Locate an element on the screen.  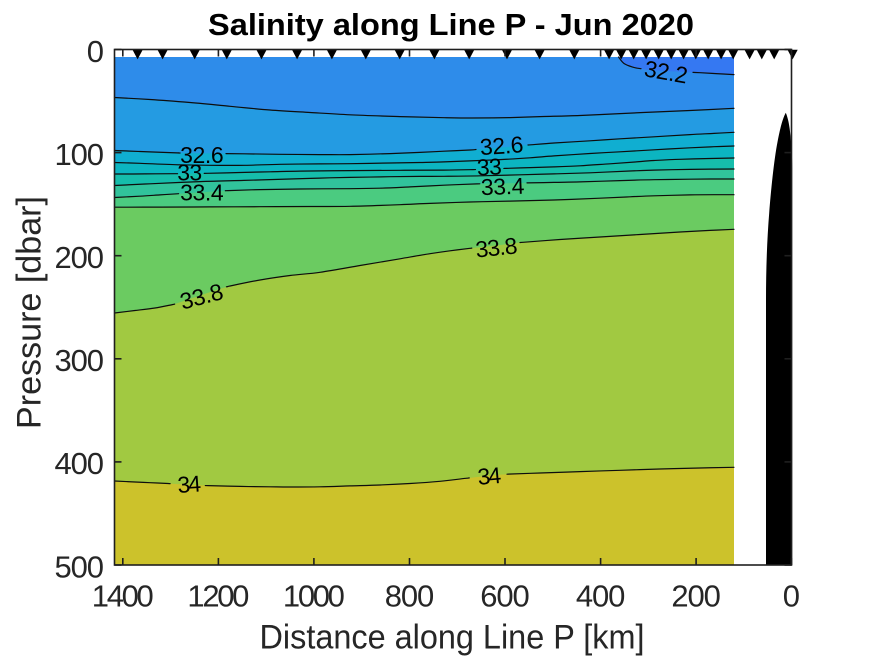
svg-text: Pressure [dbar] is located at coordinates (30, 312).